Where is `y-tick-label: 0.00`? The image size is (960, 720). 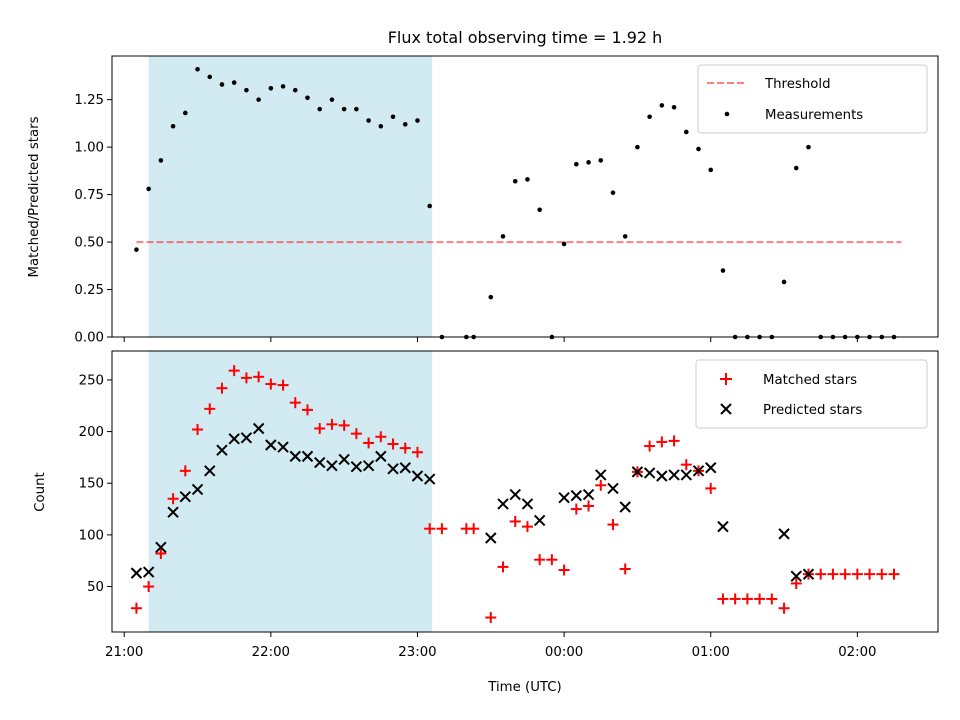 y-tick-label: 0.00 is located at coordinates (89, 338).